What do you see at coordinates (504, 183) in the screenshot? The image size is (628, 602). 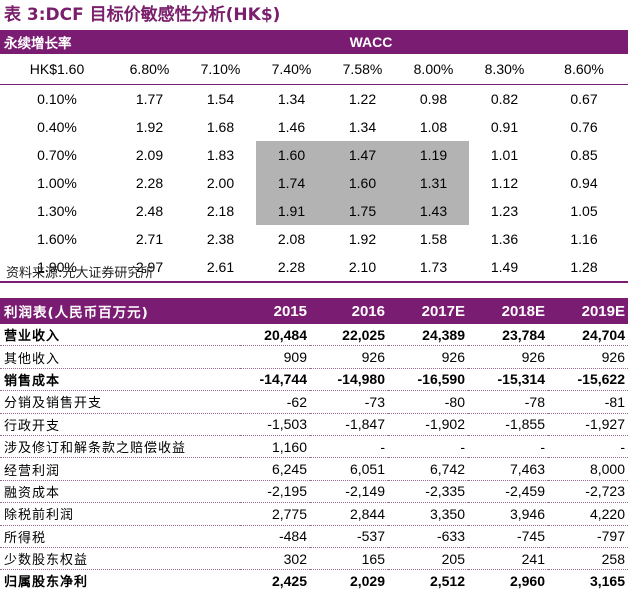 I see `target-price-cell: 1.12` at bounding box center [504, 183].